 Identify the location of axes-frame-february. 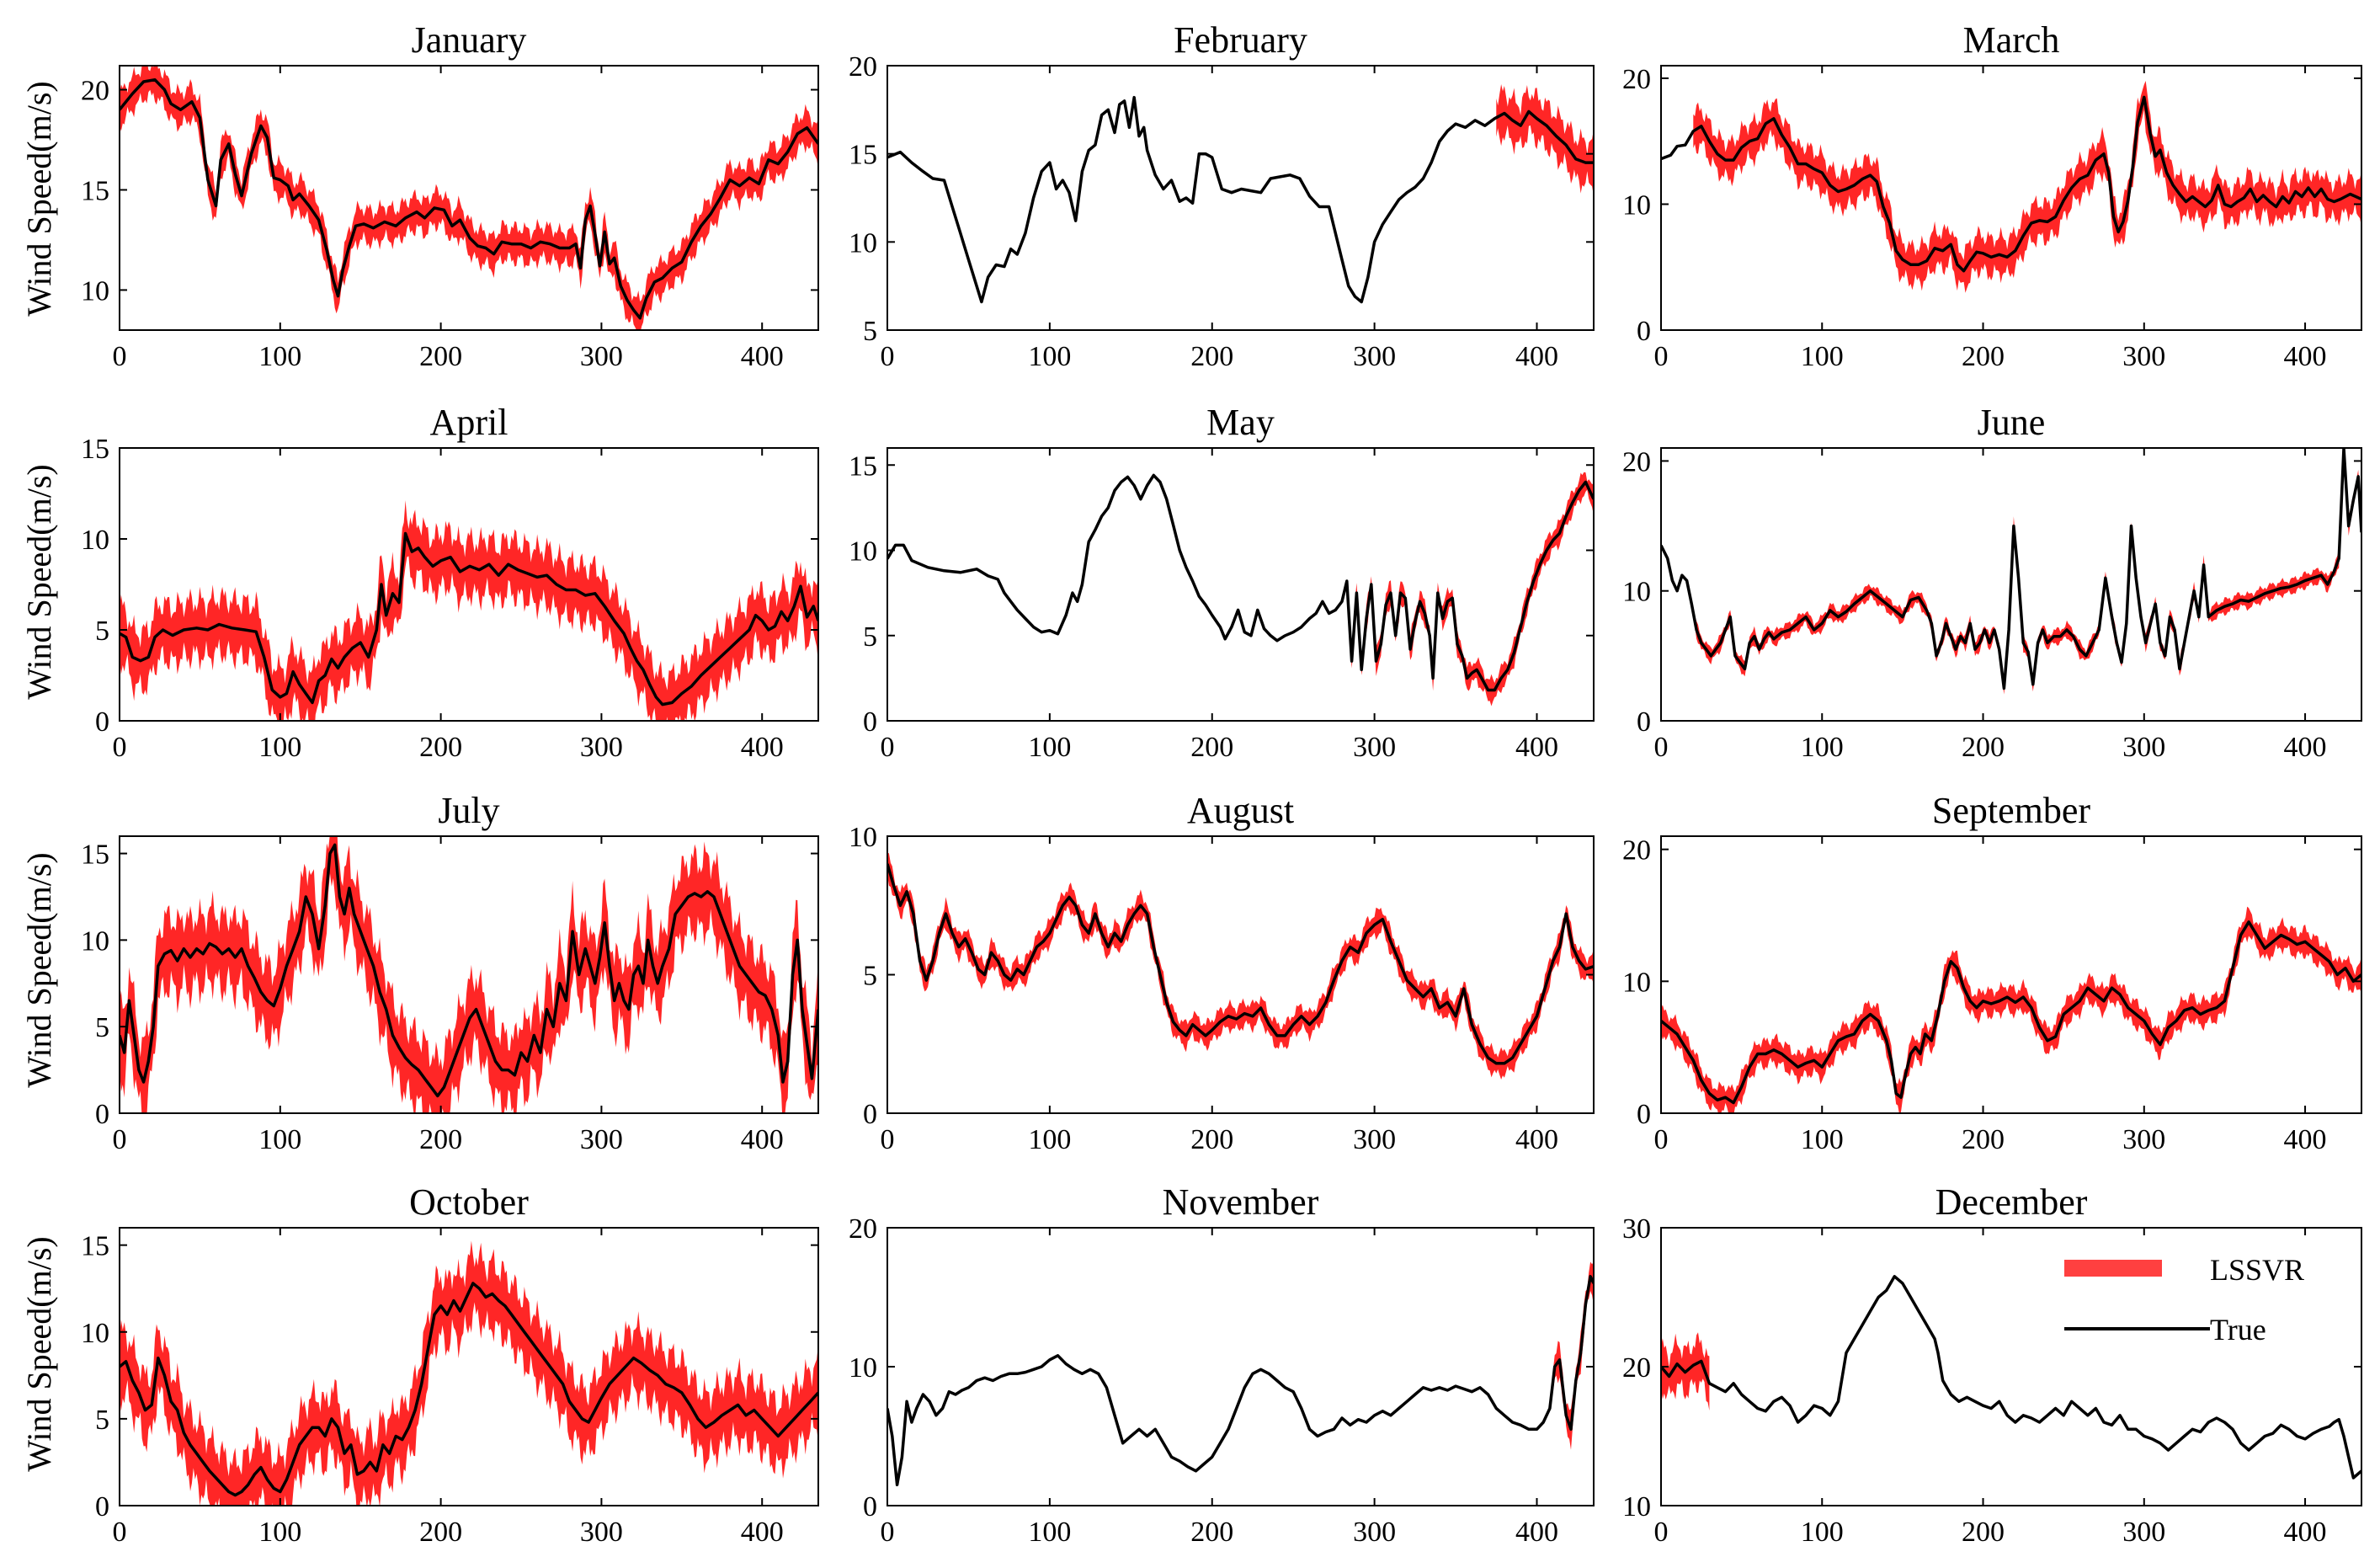
(1241, 198).